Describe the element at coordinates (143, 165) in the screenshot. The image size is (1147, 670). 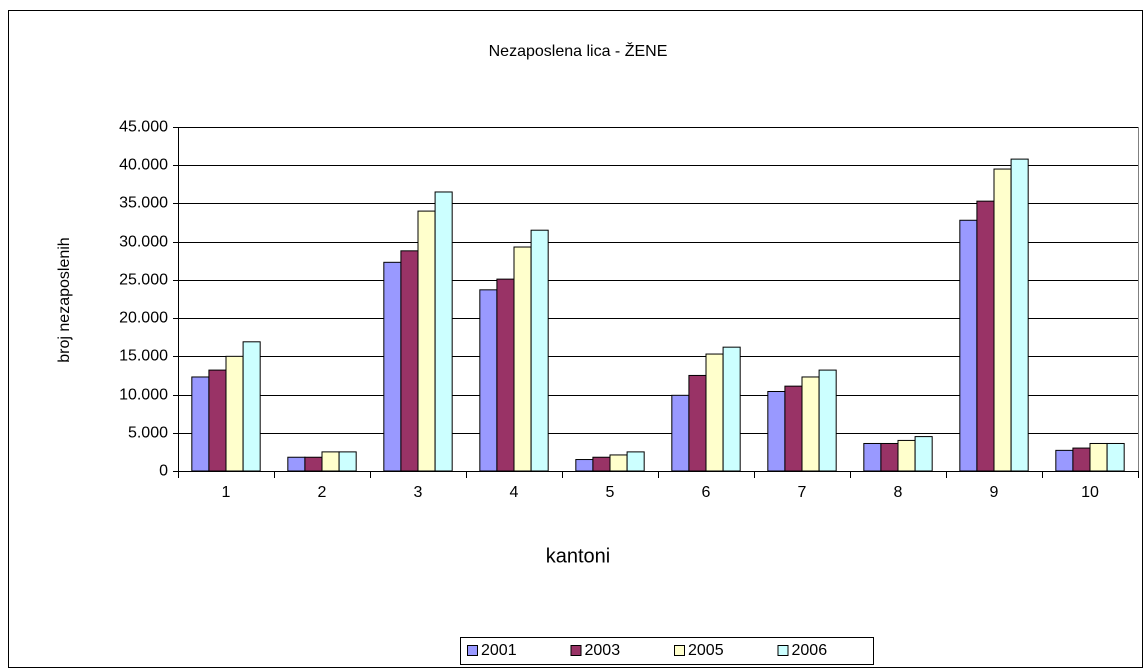
I see `y-tick-label: 40.000` at that location.